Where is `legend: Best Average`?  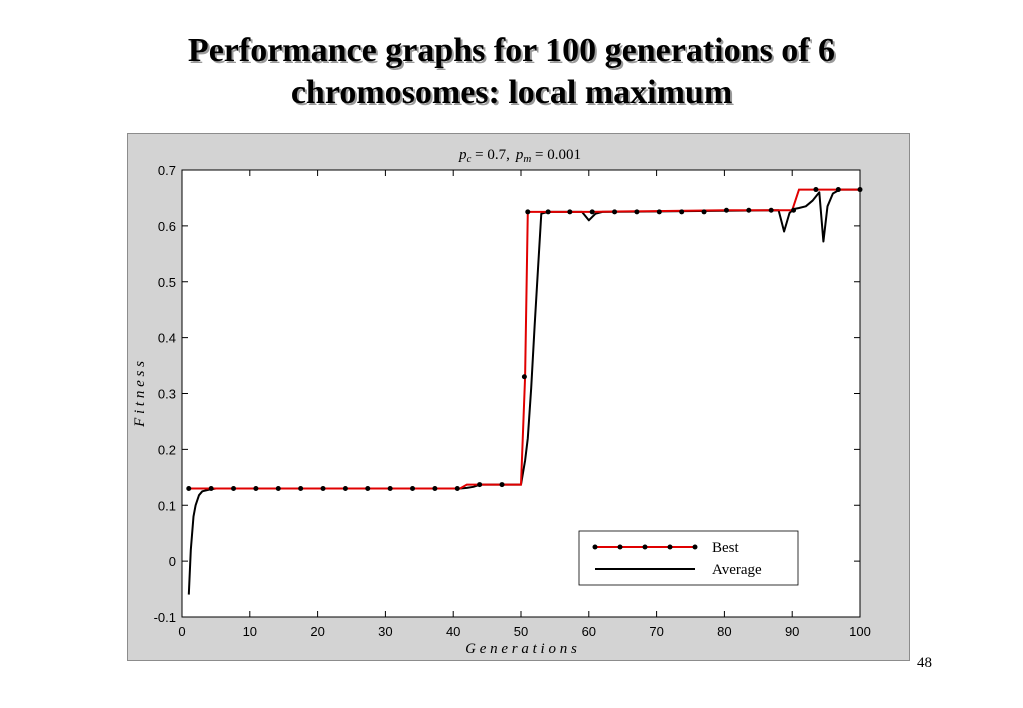 legend: Best Average is located at coordinates (688, 558).